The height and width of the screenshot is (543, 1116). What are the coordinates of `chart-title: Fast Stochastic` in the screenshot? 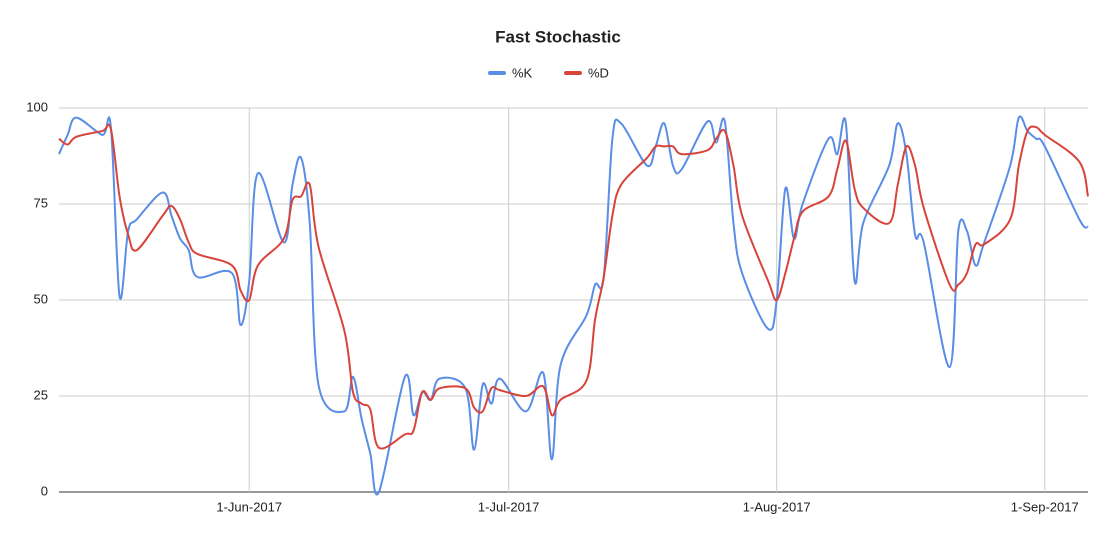 It's located at (558, 36).